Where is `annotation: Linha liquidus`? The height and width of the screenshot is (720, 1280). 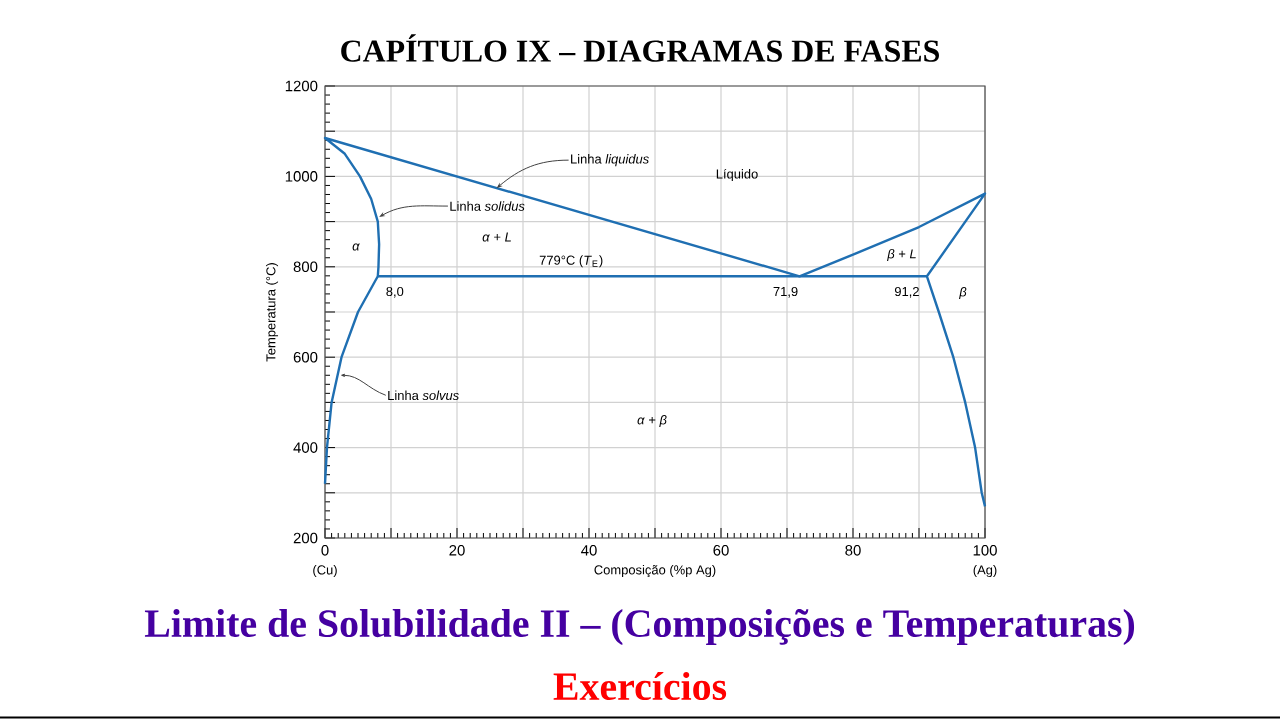
annotation: Linha liquidus is located at coordinates (610, 160).